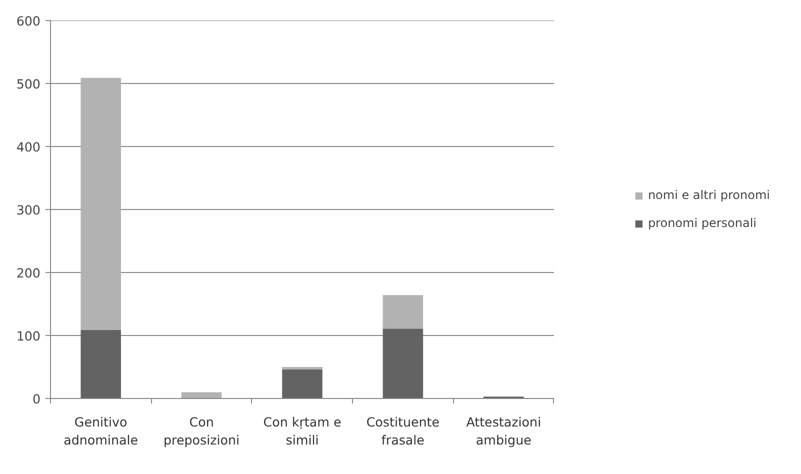 This screenshot has height=474, width=801. I want to click on y-tick-label: 100, so click(28, 336).